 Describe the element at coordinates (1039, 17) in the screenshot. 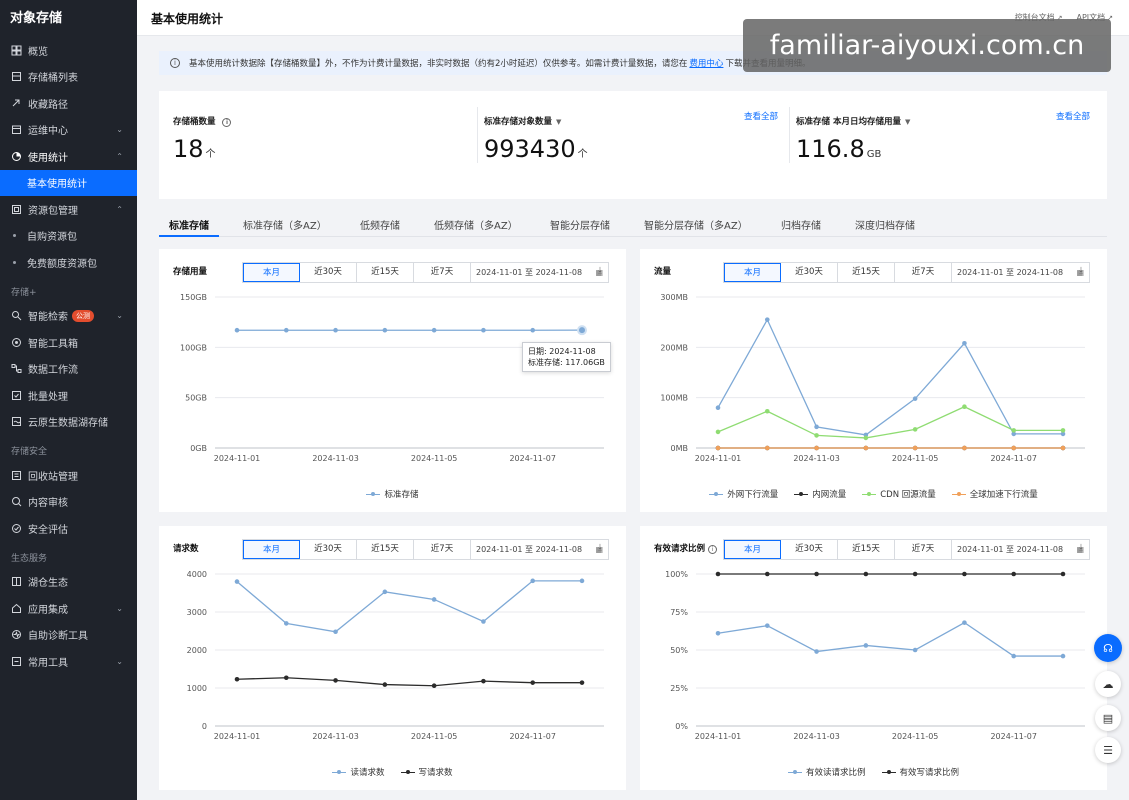

I see `console-docs-link: 控制台文档 ↗` at that location.